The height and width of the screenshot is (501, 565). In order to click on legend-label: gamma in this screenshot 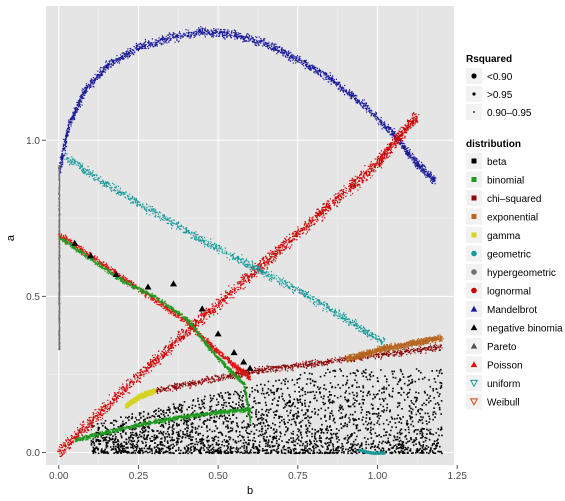, I will do `click(504, 236)`.